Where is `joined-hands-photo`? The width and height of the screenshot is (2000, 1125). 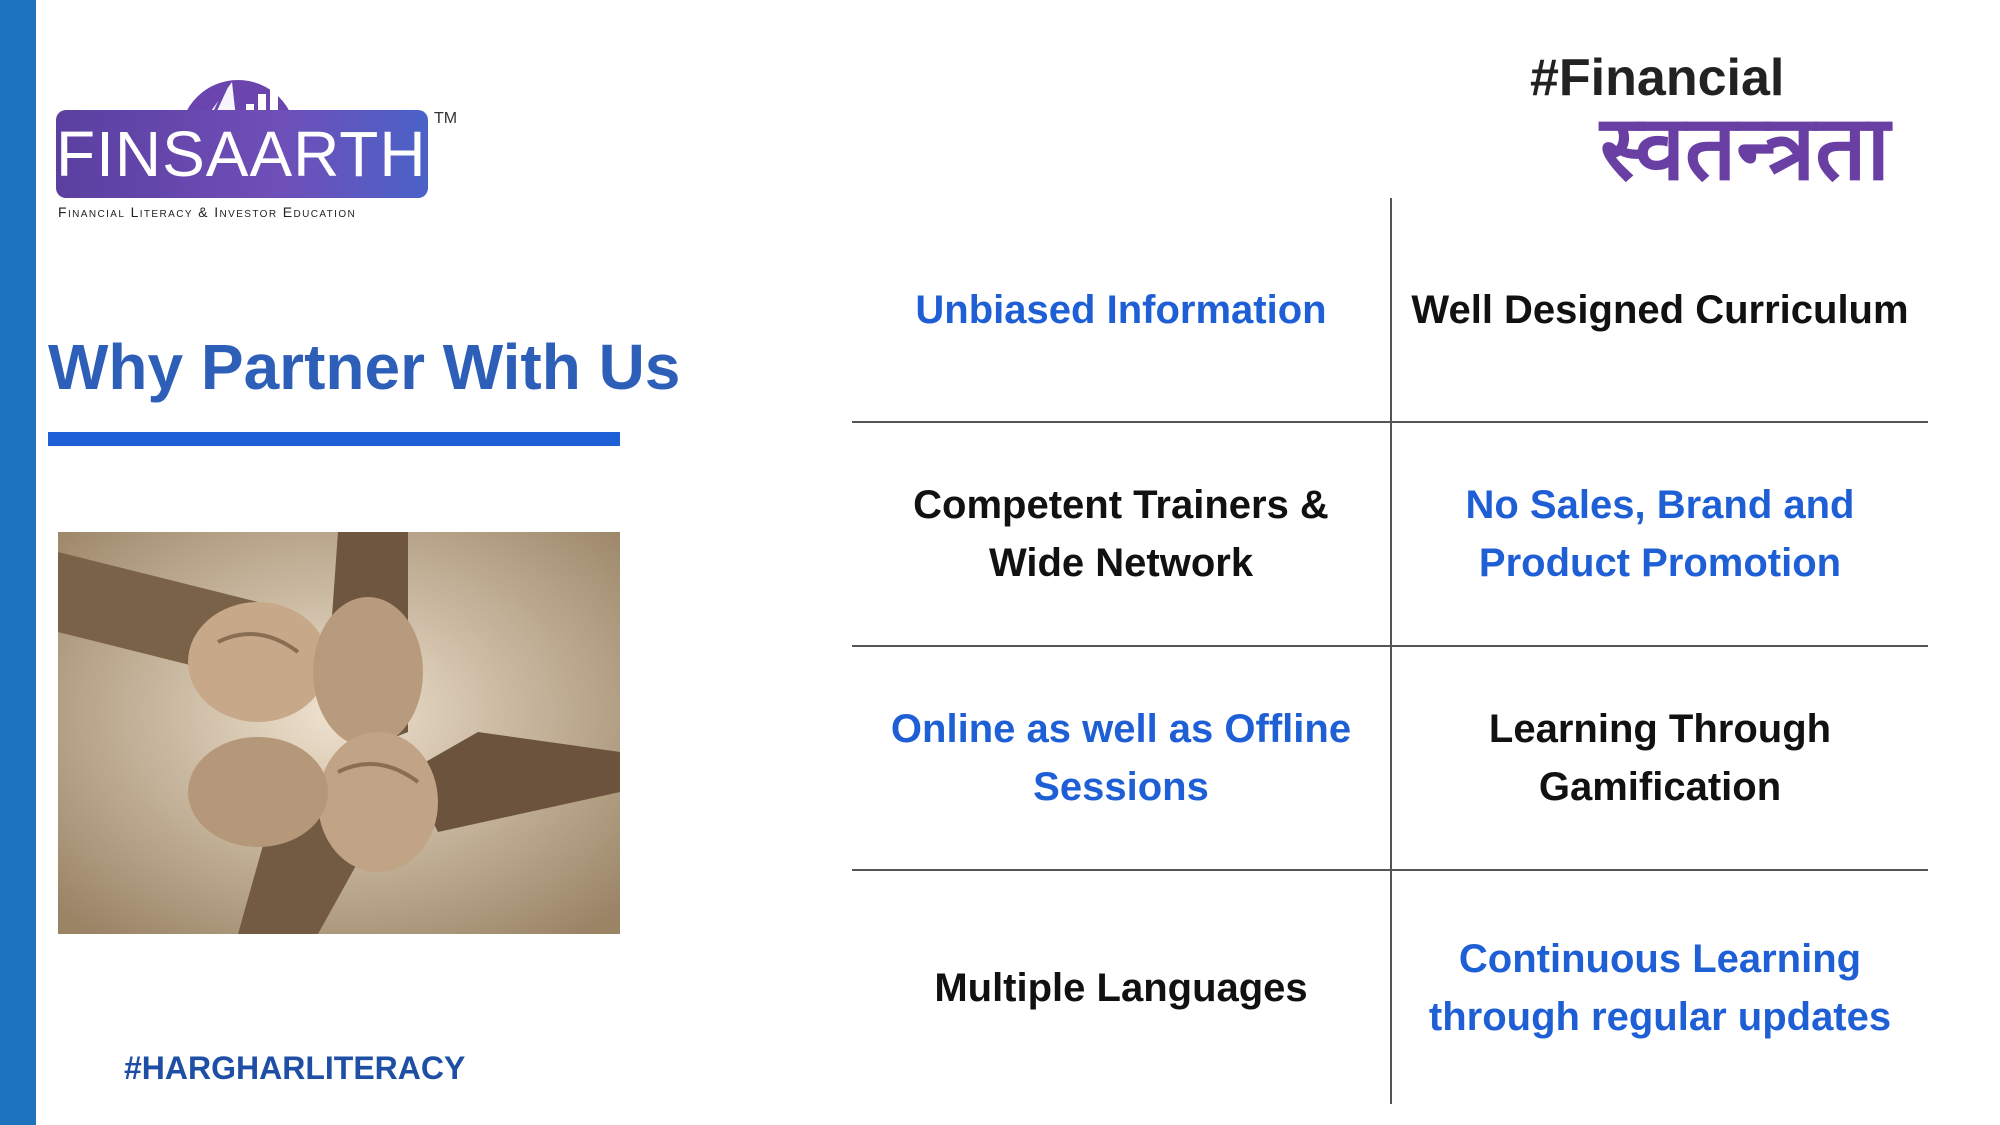
joined-hands-photo is located at coordinates (339, 733).